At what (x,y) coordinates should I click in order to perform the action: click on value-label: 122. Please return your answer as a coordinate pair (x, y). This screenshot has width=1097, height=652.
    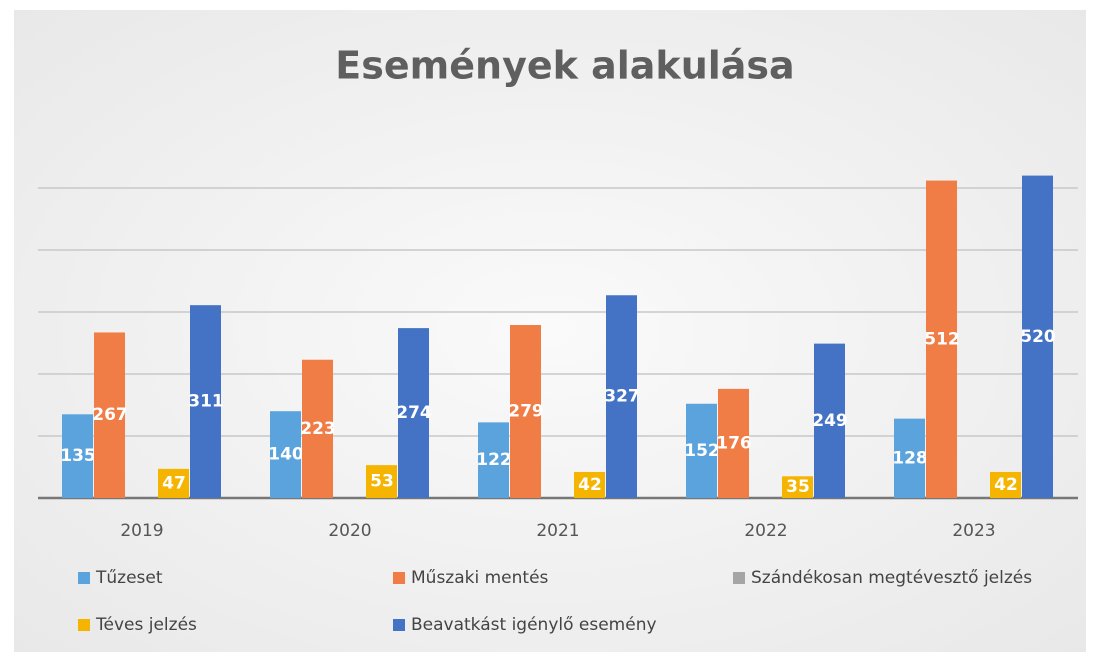
    Looking at the image, I should click on (494, 460).